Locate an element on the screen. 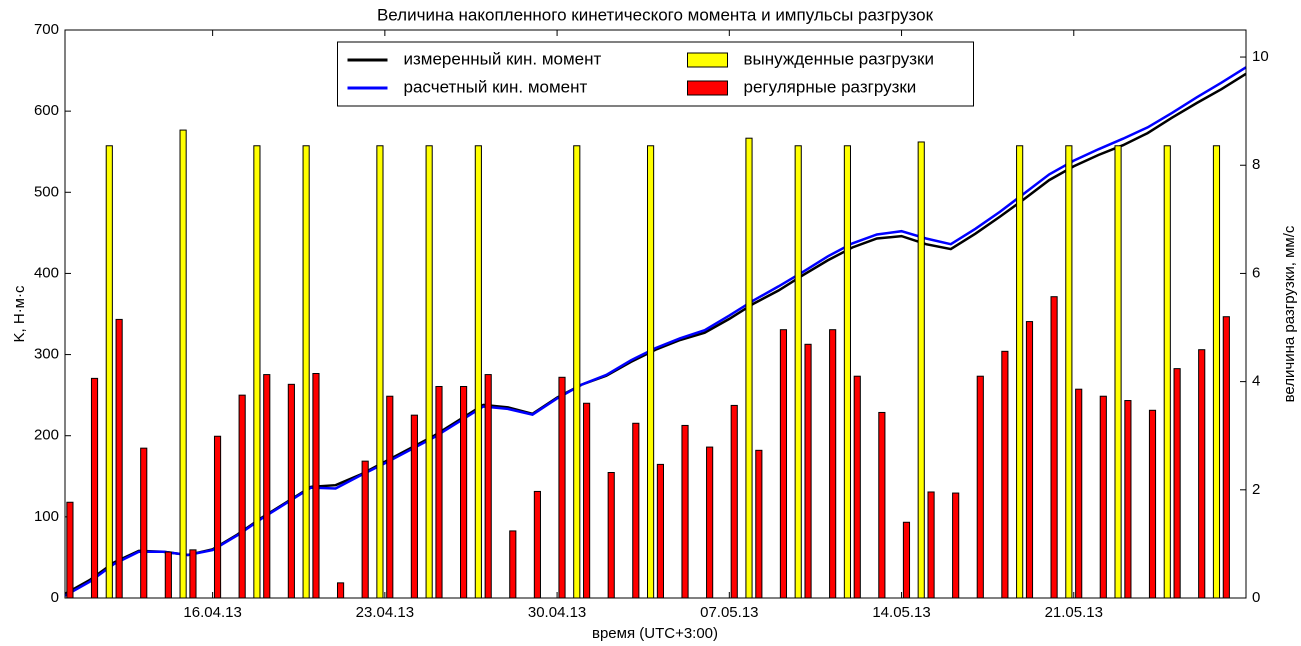 This screenshot has width=1301, height=646. y2-tick-label: 6 is located at coordinates (1256, 272).